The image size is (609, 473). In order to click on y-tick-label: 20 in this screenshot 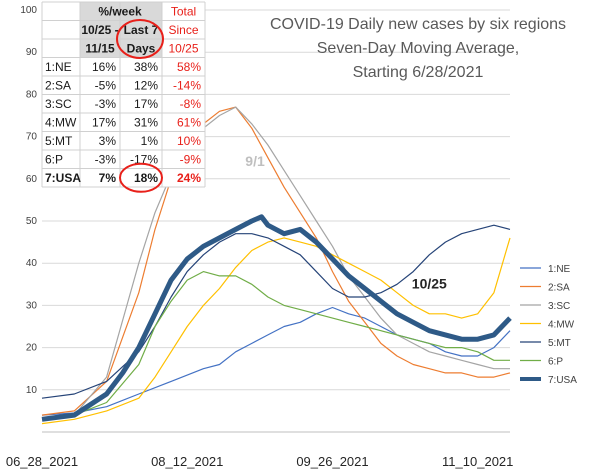, I will do `click(32, 348)`.